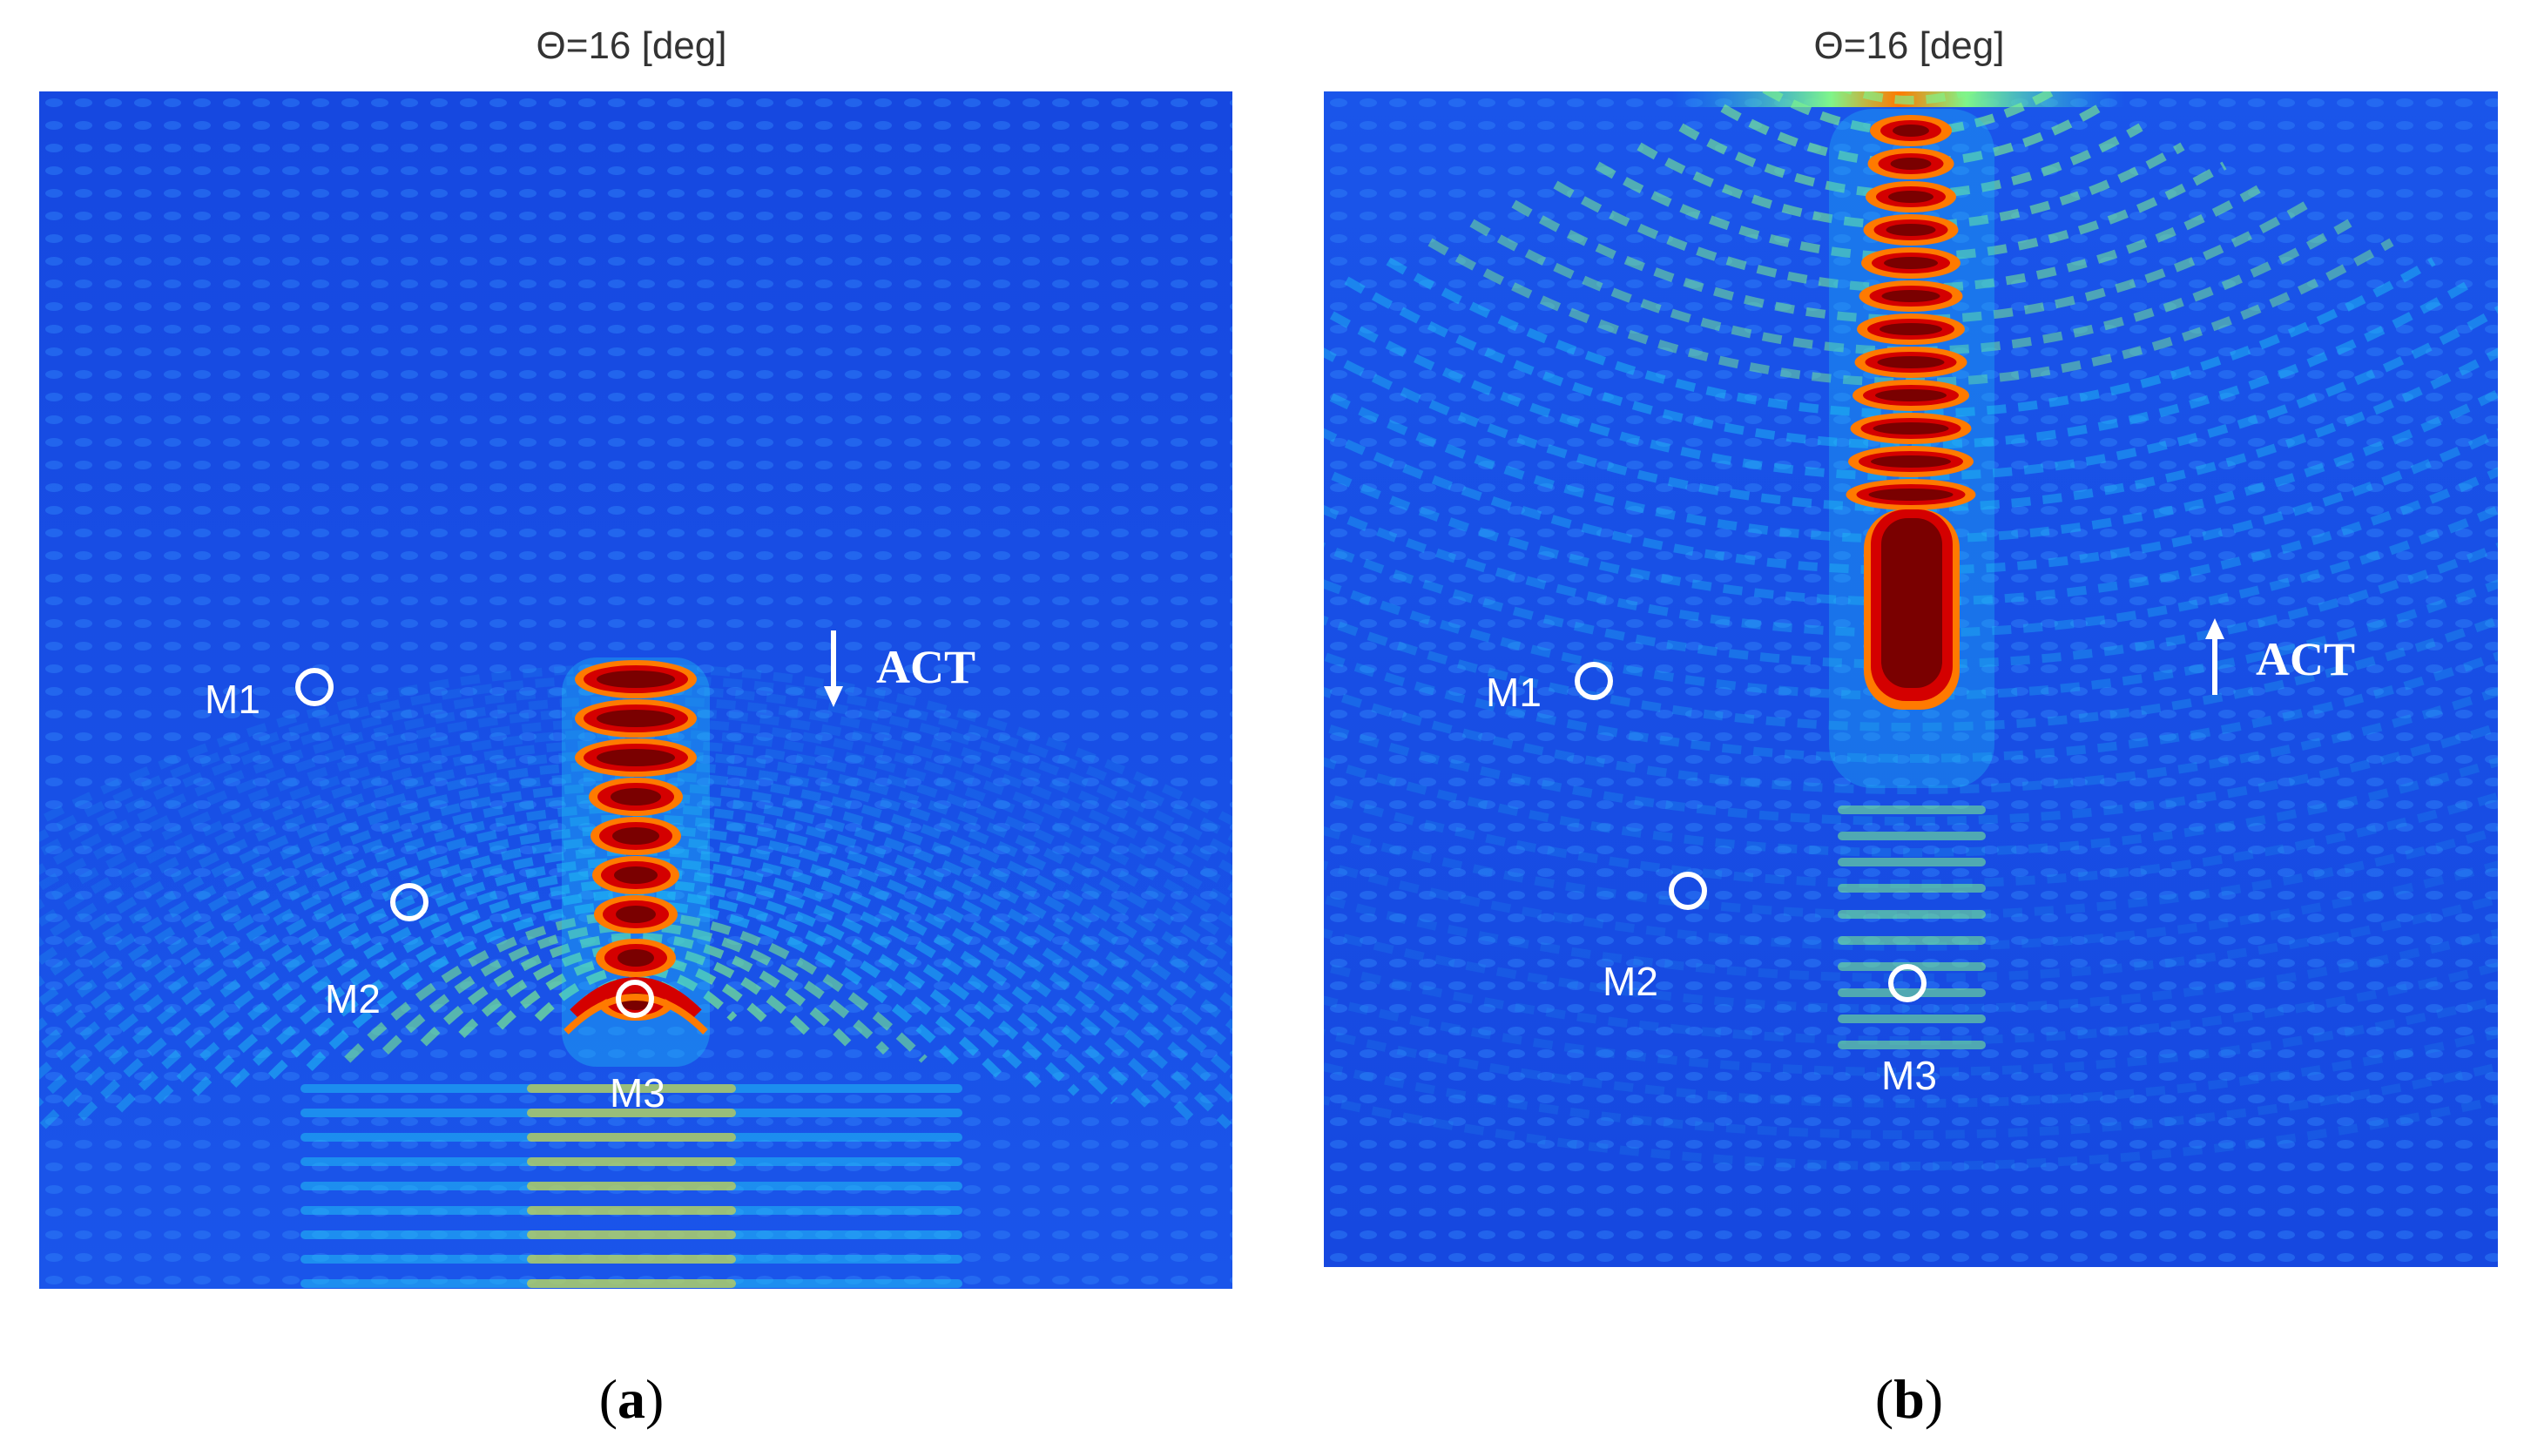 The width and height of the screenshot is (2524, 1456). What do you see at coordinates (314, 687) in the screenshot?
I see `panel-a-marker-m1-circle` at bounding box center [314, 687].